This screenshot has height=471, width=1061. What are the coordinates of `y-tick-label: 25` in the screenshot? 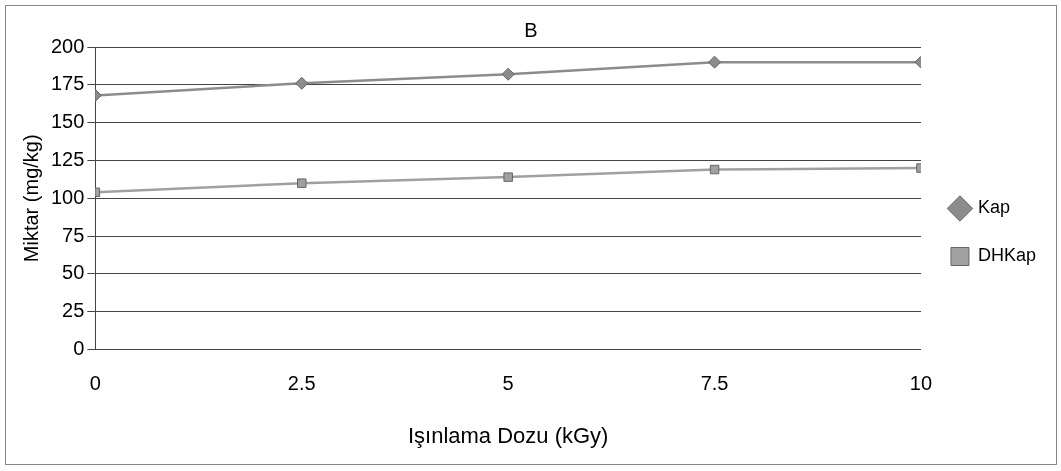 It's located at (73, 310).